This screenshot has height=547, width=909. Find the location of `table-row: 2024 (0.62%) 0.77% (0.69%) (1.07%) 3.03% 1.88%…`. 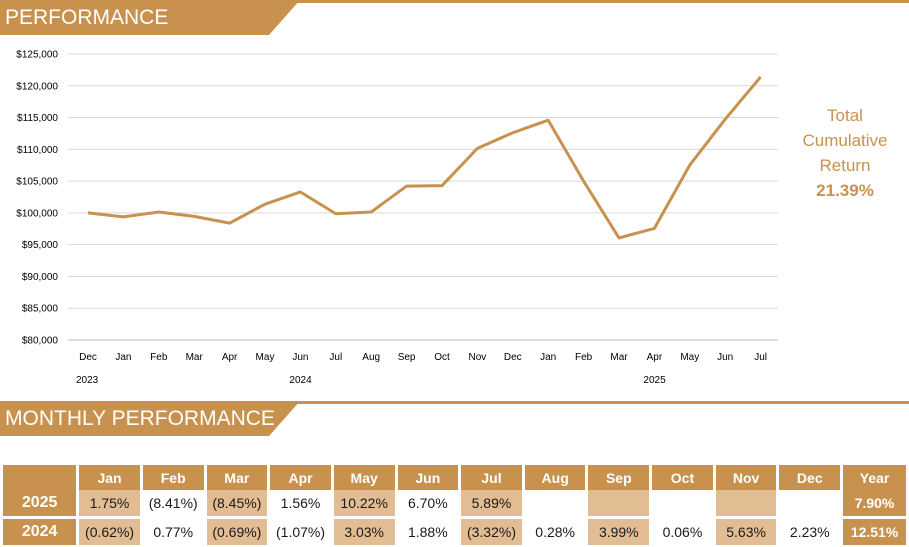

table-row: 2024 (0.62%) 0.77% (0.69%) (1.07%) 3.03% 1.88%… is located at coordinates (454, 532).